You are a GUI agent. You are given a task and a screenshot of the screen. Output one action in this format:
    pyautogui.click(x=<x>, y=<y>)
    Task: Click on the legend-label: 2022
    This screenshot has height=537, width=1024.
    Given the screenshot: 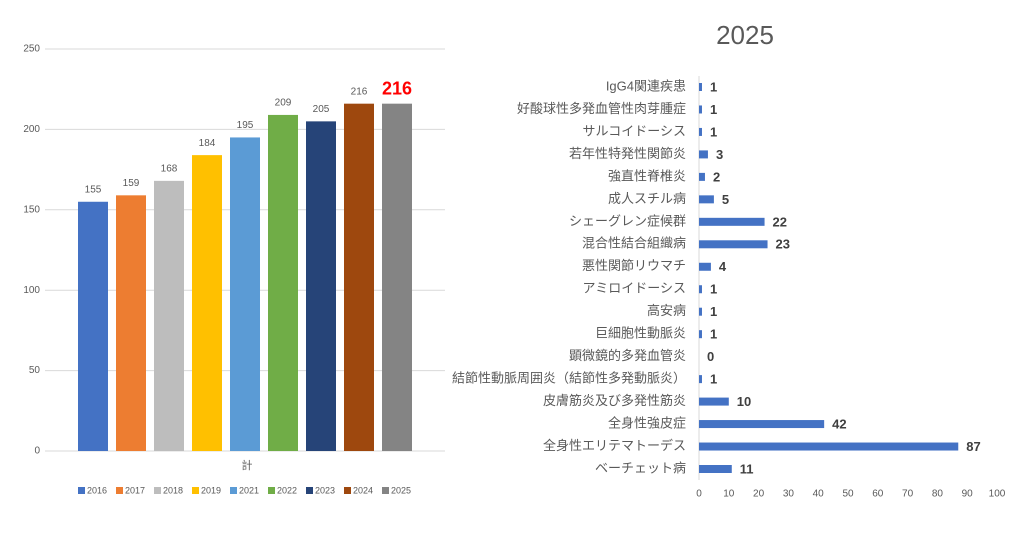 What is the action you would take?
    pyautogui.click(x=287, y=490)
    